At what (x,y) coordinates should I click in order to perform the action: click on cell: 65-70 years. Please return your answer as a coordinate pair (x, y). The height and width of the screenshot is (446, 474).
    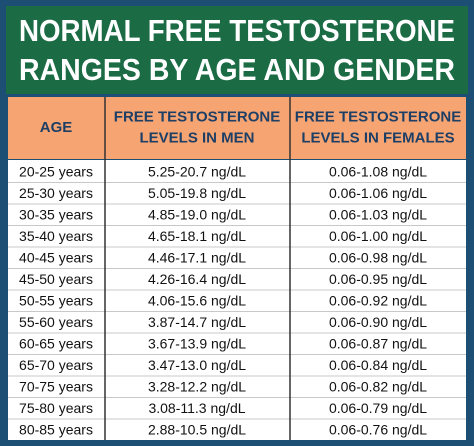
    Looking at the image, I should click on (56, 365).